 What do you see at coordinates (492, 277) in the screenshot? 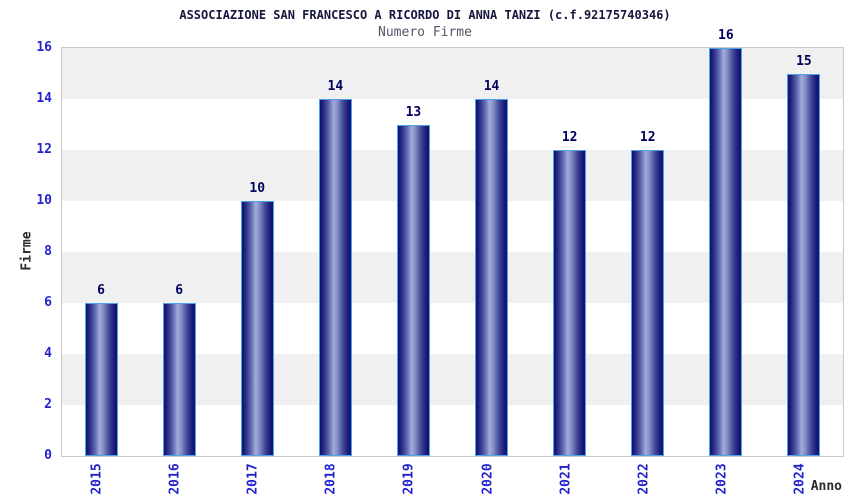
I see `bar-2020` at bounding box center [492, 277].